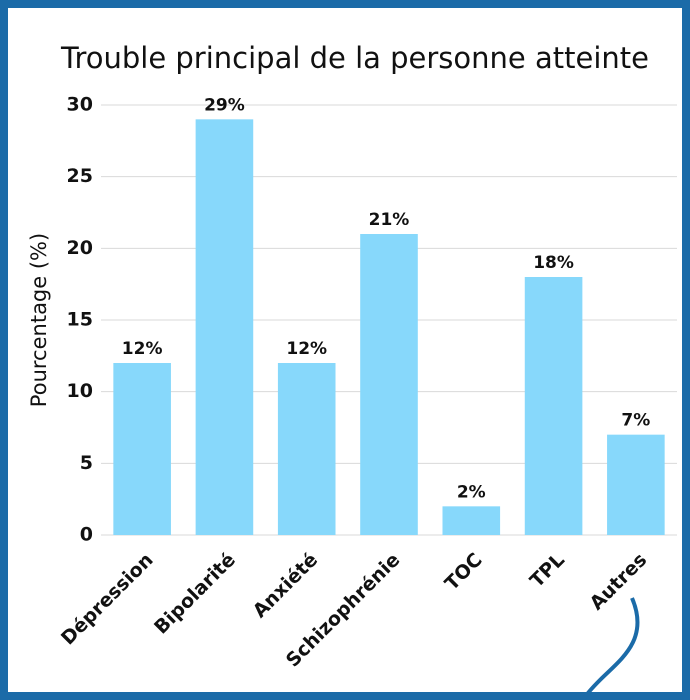 The height and width of the screenshot is (700, 690). What do you see at coordinates (80, 391) in the screenshot?
I see `y-tick-label: 10` at bounding box center [80, 391].